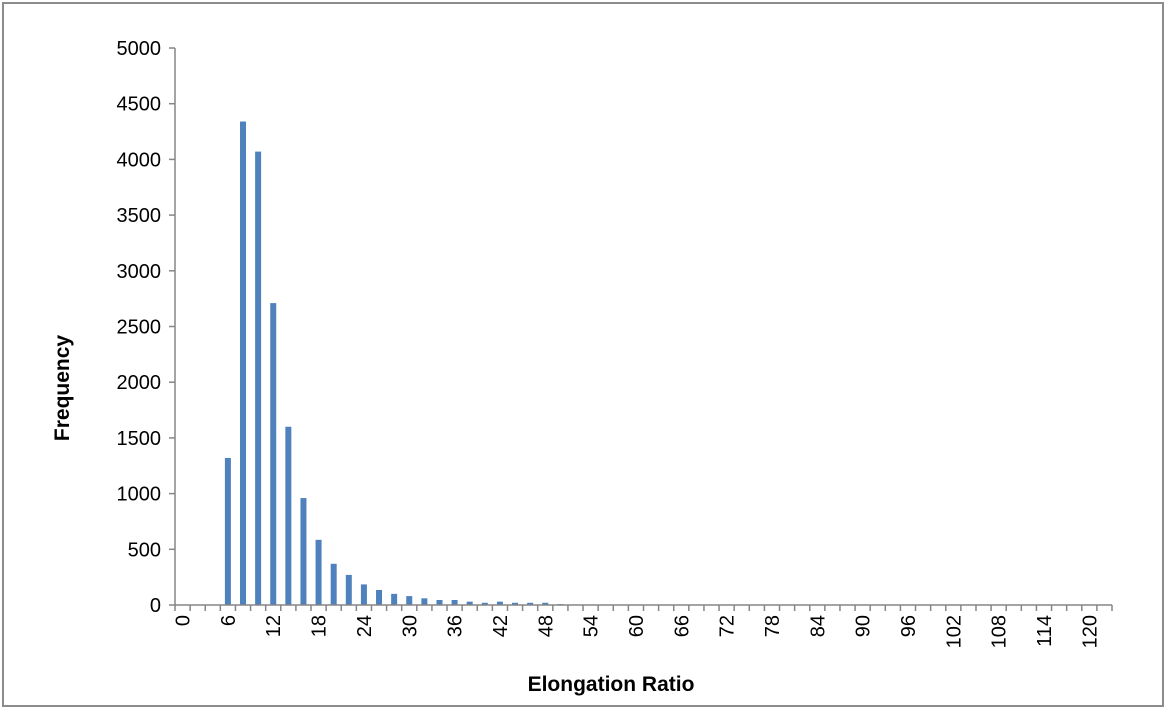 This screenshot has width=1168, height=711. What do you see at coordinates (139, 328) in the screenshot?
I see `y-tick-label: 2500` at bounding box center [139, 328].